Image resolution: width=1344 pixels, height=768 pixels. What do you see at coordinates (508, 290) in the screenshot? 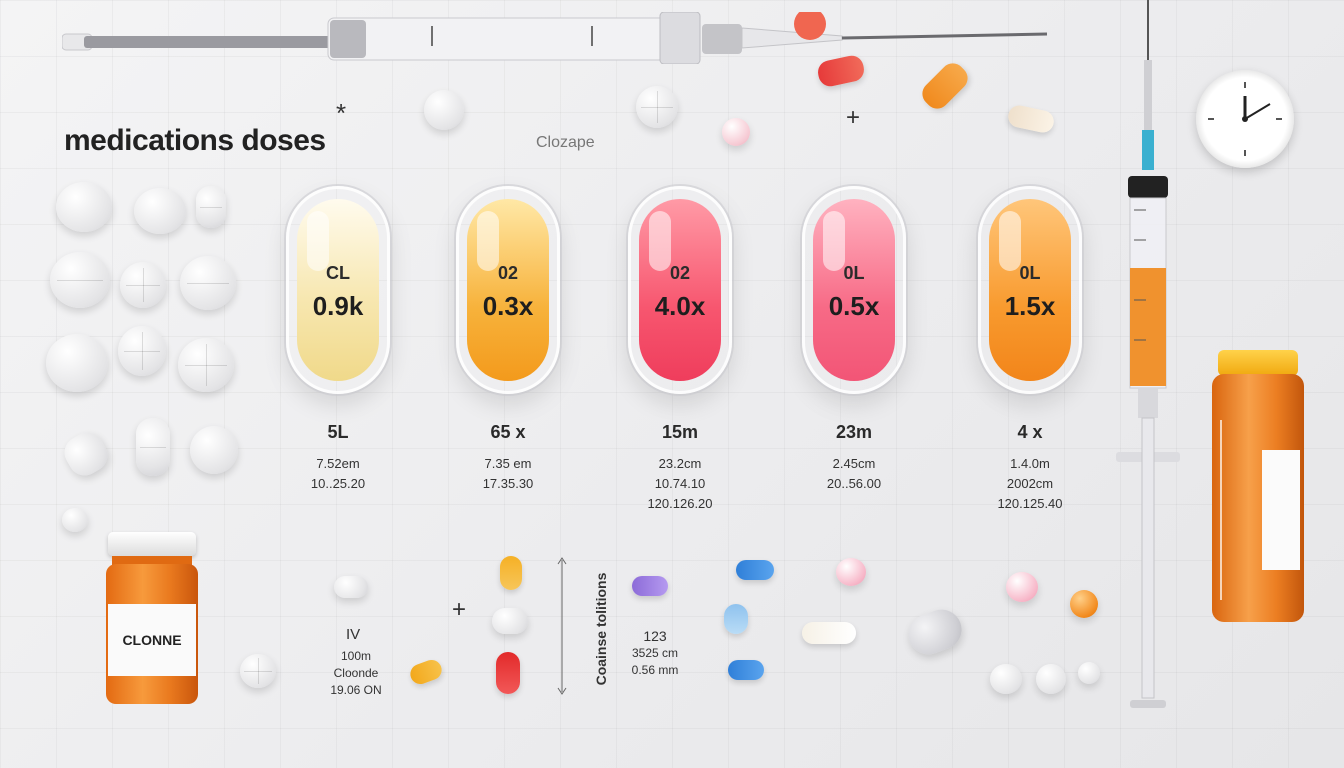
I see `dose-capsule-2: 02 0.3x` at bounding box center [508, 290].